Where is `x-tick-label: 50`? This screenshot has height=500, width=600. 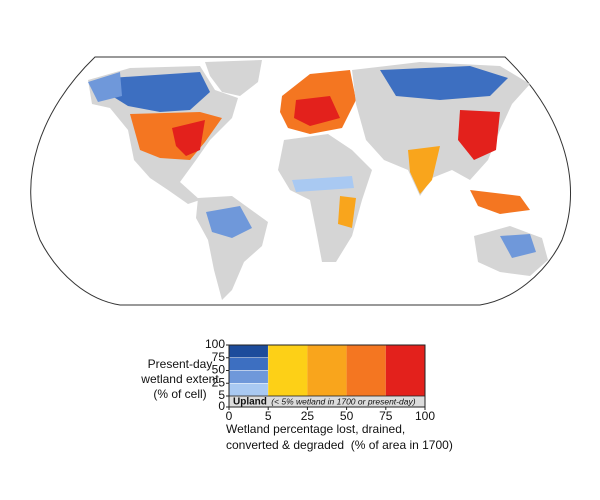
x-tick-label: 50 is located at coordinates (347, 416).